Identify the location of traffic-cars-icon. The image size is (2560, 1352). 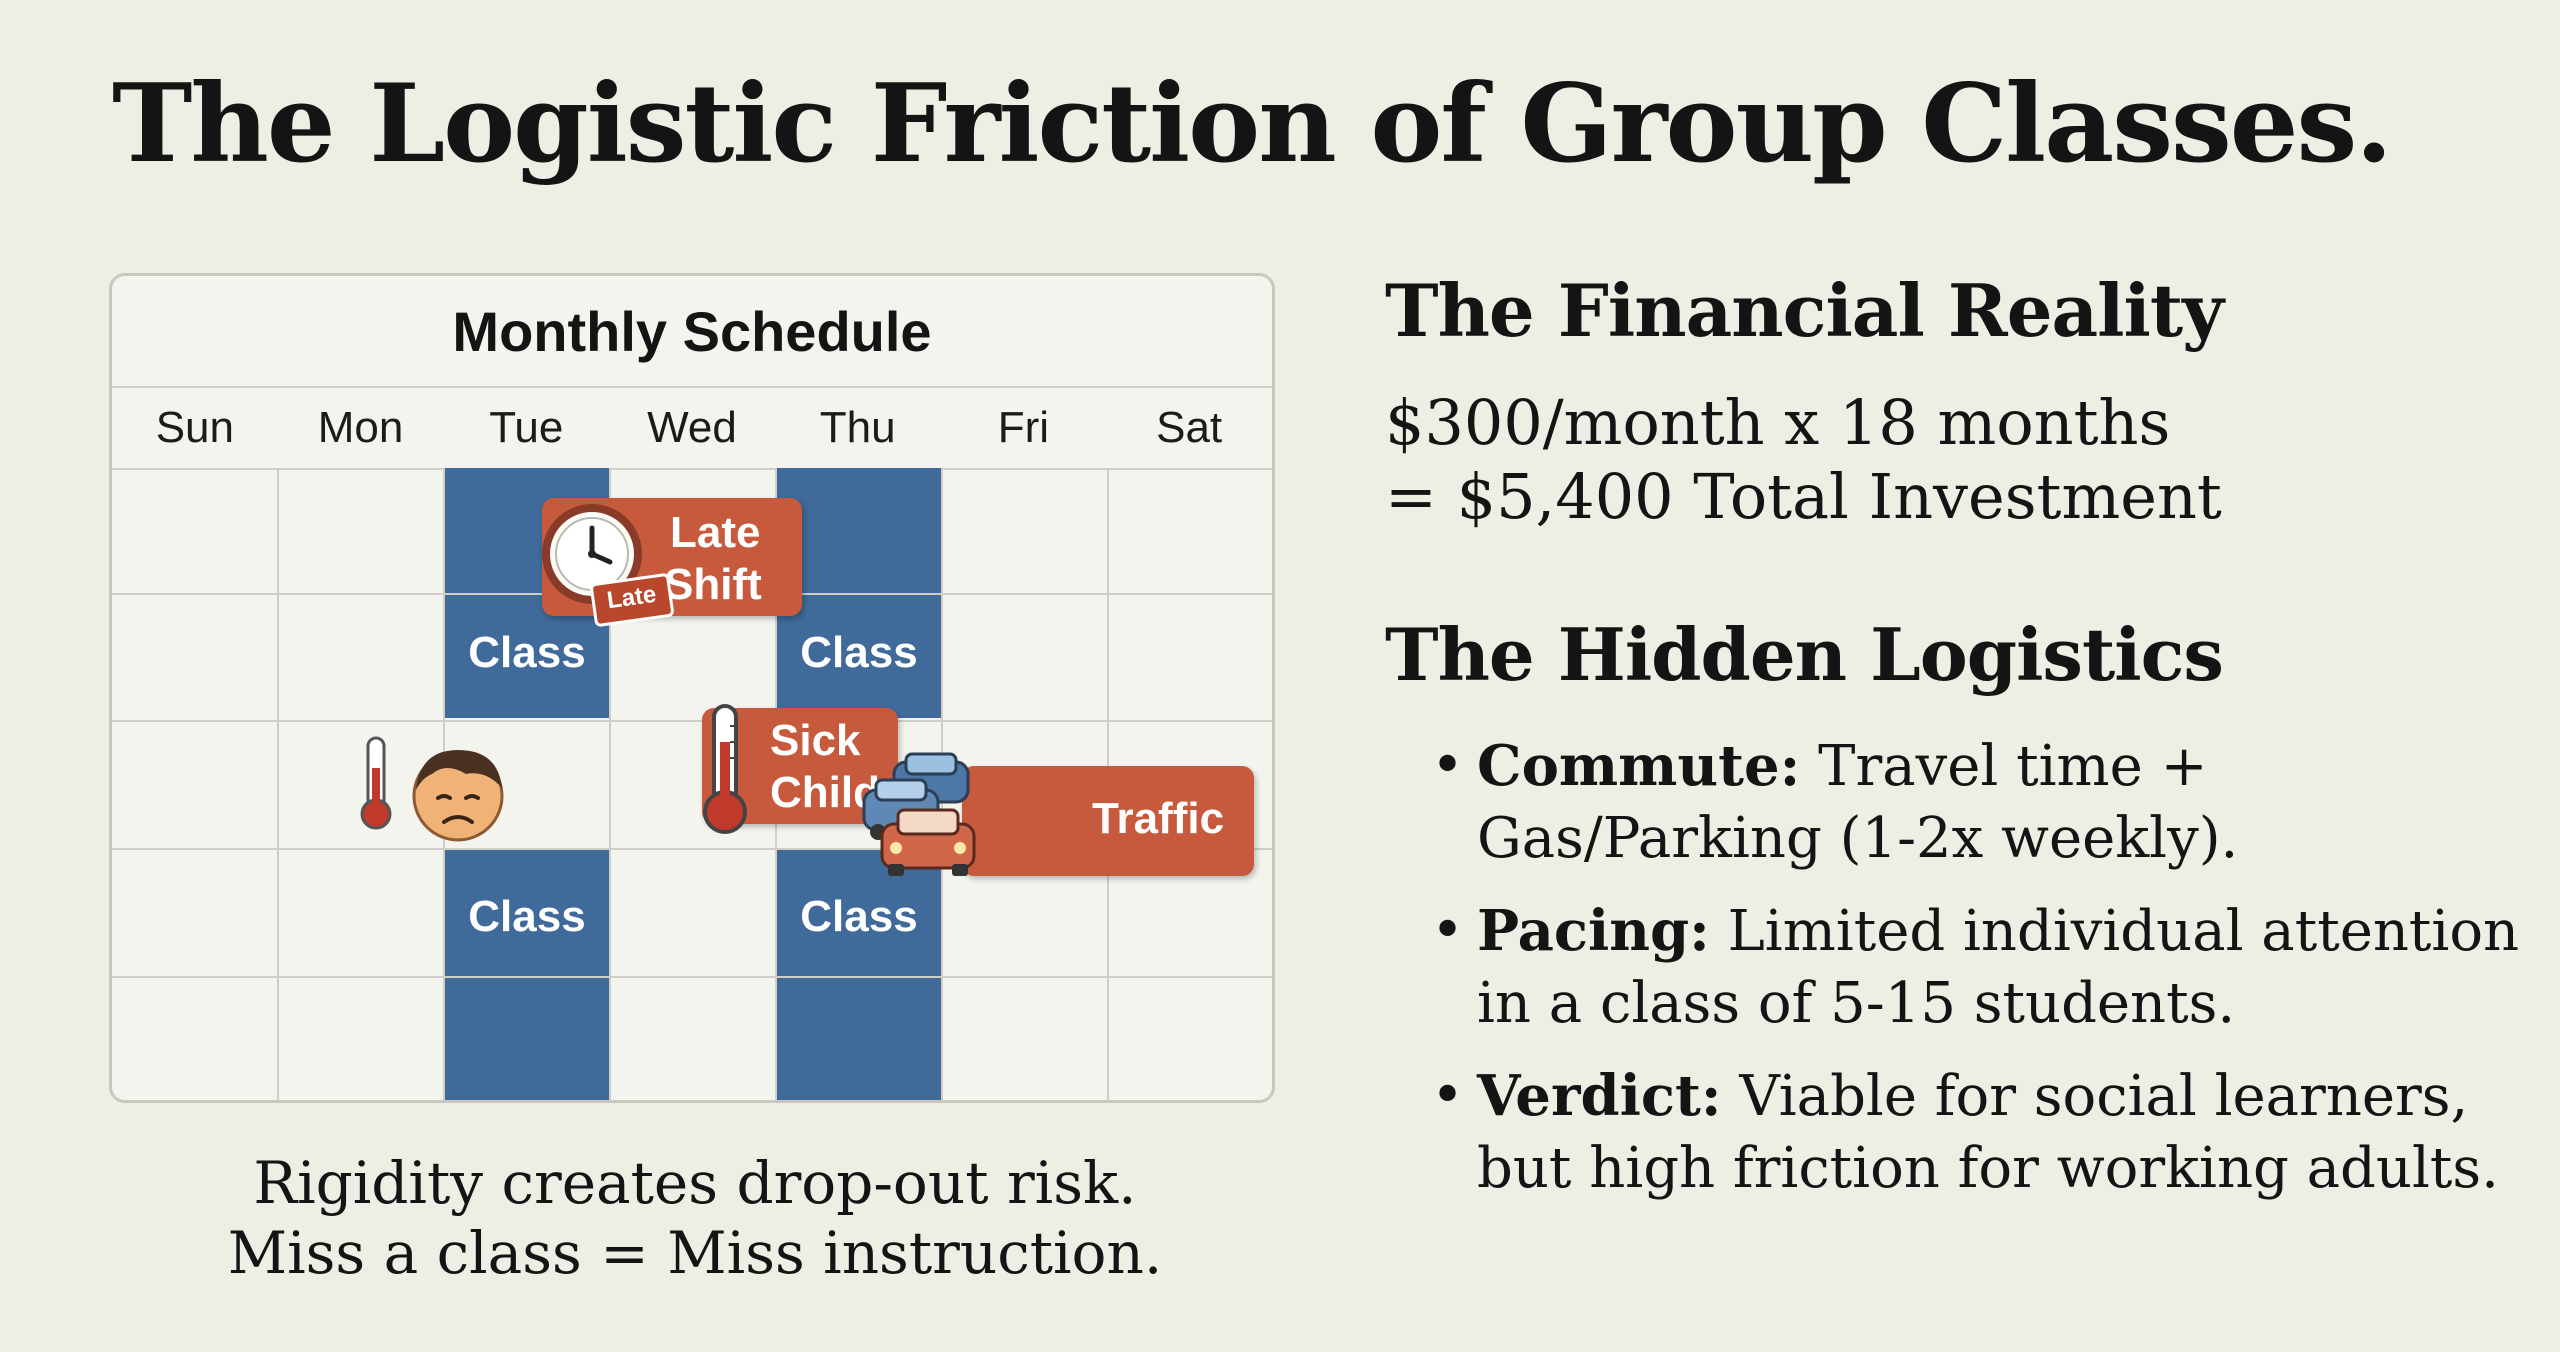
(930, 815).